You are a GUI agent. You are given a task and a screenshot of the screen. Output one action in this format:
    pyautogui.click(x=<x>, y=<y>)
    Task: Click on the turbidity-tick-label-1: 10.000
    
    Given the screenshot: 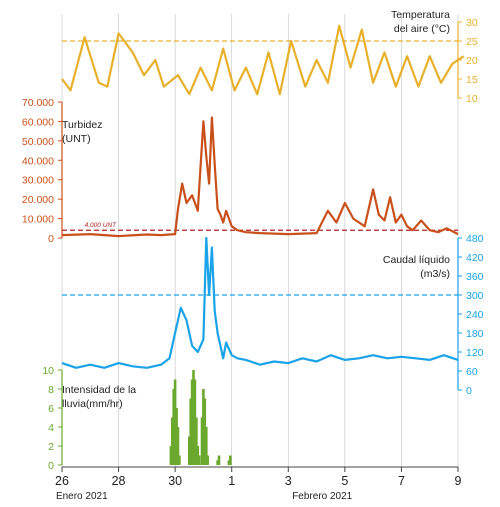 What is the action you would take?
    pyautogui.click(x=38, y=220)
    